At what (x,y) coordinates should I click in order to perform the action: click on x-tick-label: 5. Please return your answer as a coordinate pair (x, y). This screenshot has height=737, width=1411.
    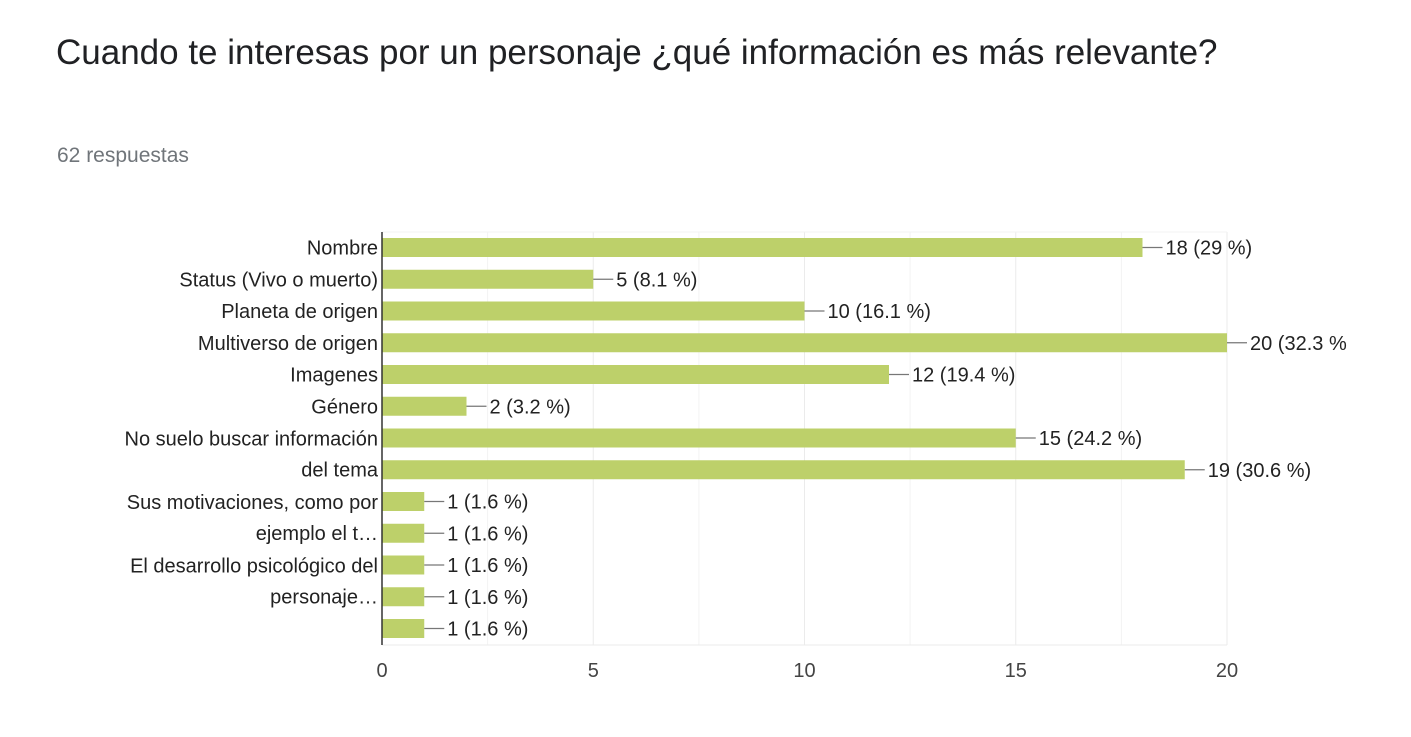
    Looking at the image, I should click on (593, 671).